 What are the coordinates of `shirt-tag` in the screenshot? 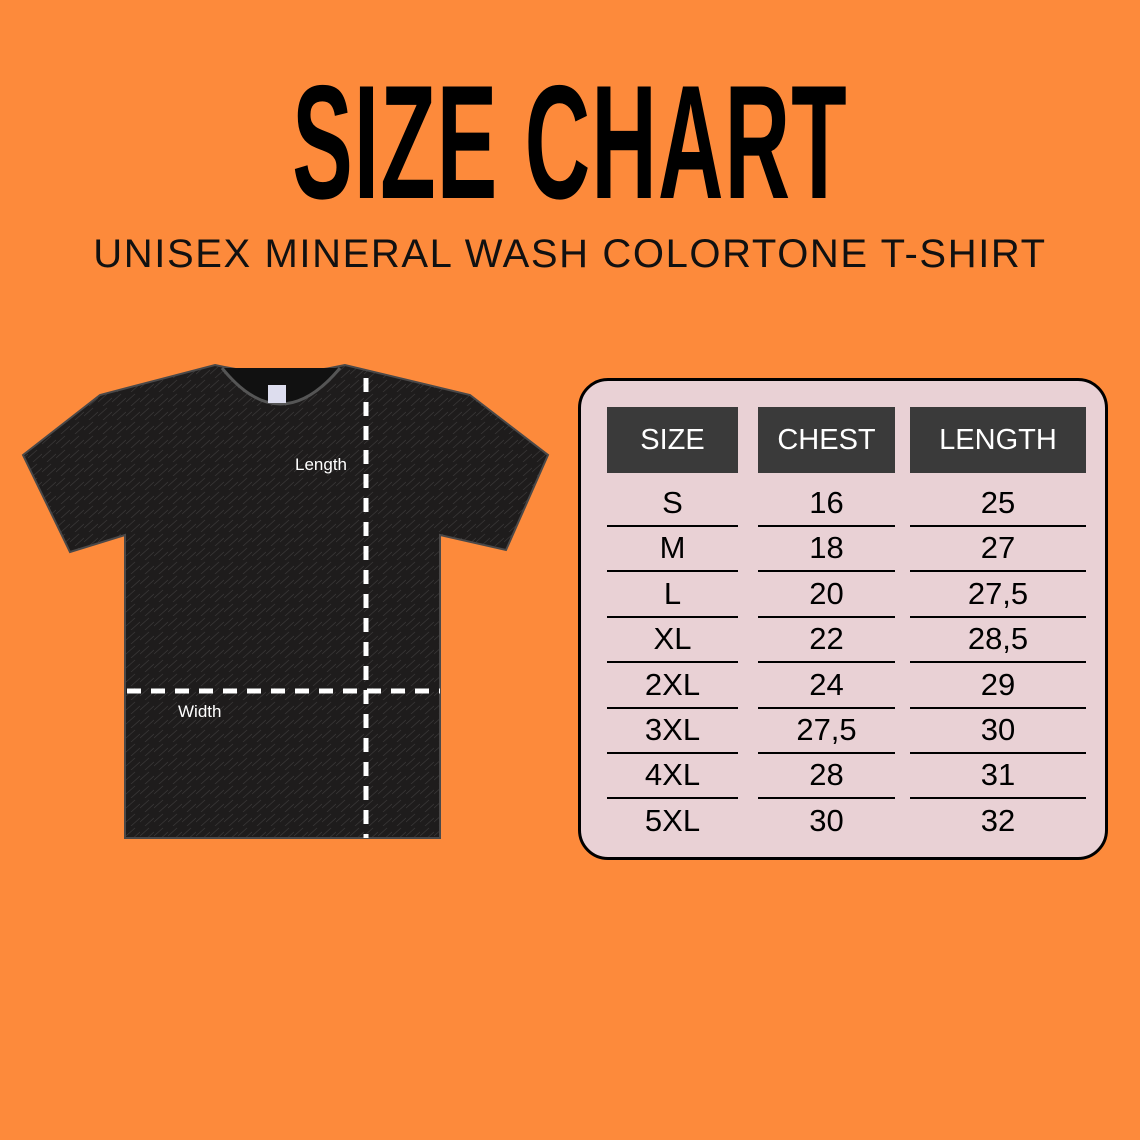 It's located at (277, 394).